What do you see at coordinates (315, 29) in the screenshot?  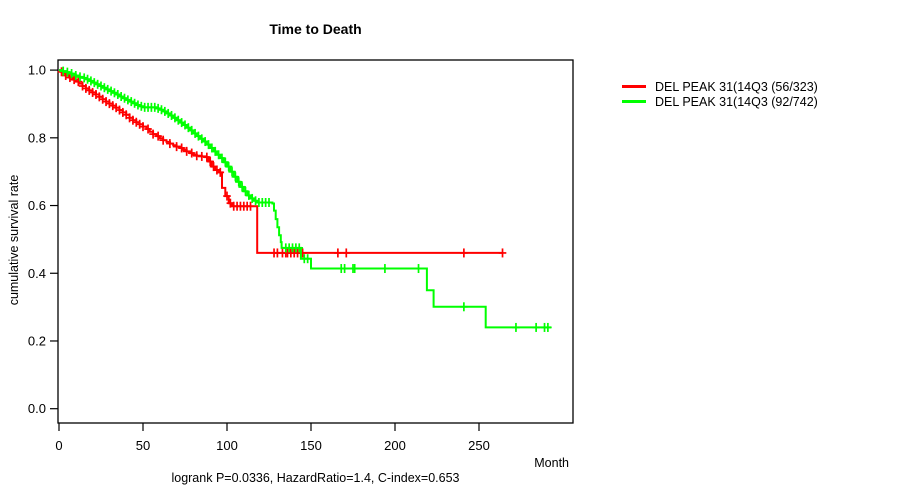 I see `chart-title: Time to Death` at bounding box center [315, 29].